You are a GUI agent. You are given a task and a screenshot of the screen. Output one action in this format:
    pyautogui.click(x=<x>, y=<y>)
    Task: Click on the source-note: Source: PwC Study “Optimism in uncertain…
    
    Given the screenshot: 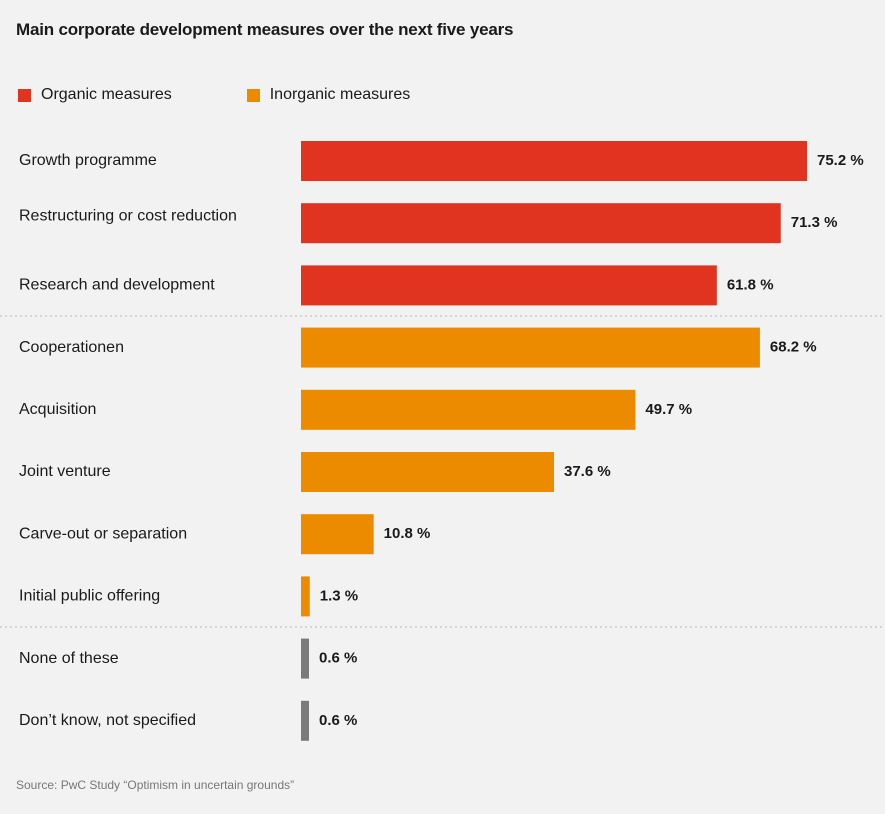 What is the action you would take?
    pyautogui.click(x=155, y=785)
    